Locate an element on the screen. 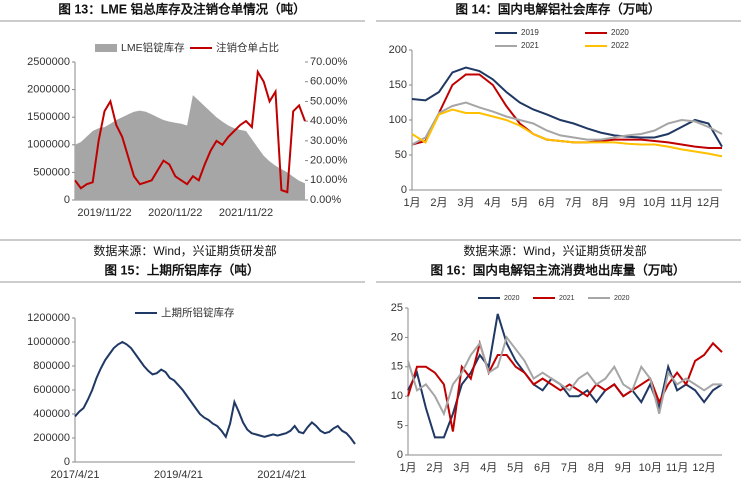  legend-label: 2019 is located at coordinates (530, 32).